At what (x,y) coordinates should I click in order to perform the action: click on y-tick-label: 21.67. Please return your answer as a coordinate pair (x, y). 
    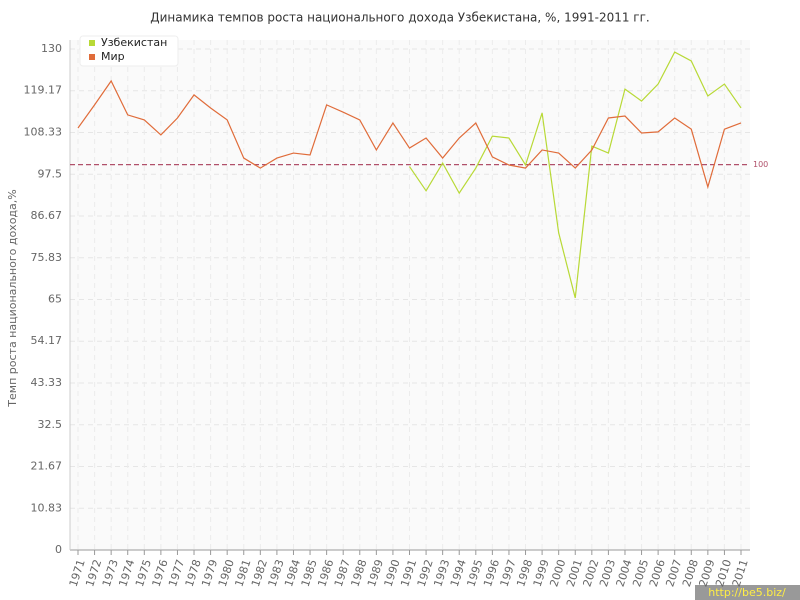
    Looking at the image, I should click on (47, 465).